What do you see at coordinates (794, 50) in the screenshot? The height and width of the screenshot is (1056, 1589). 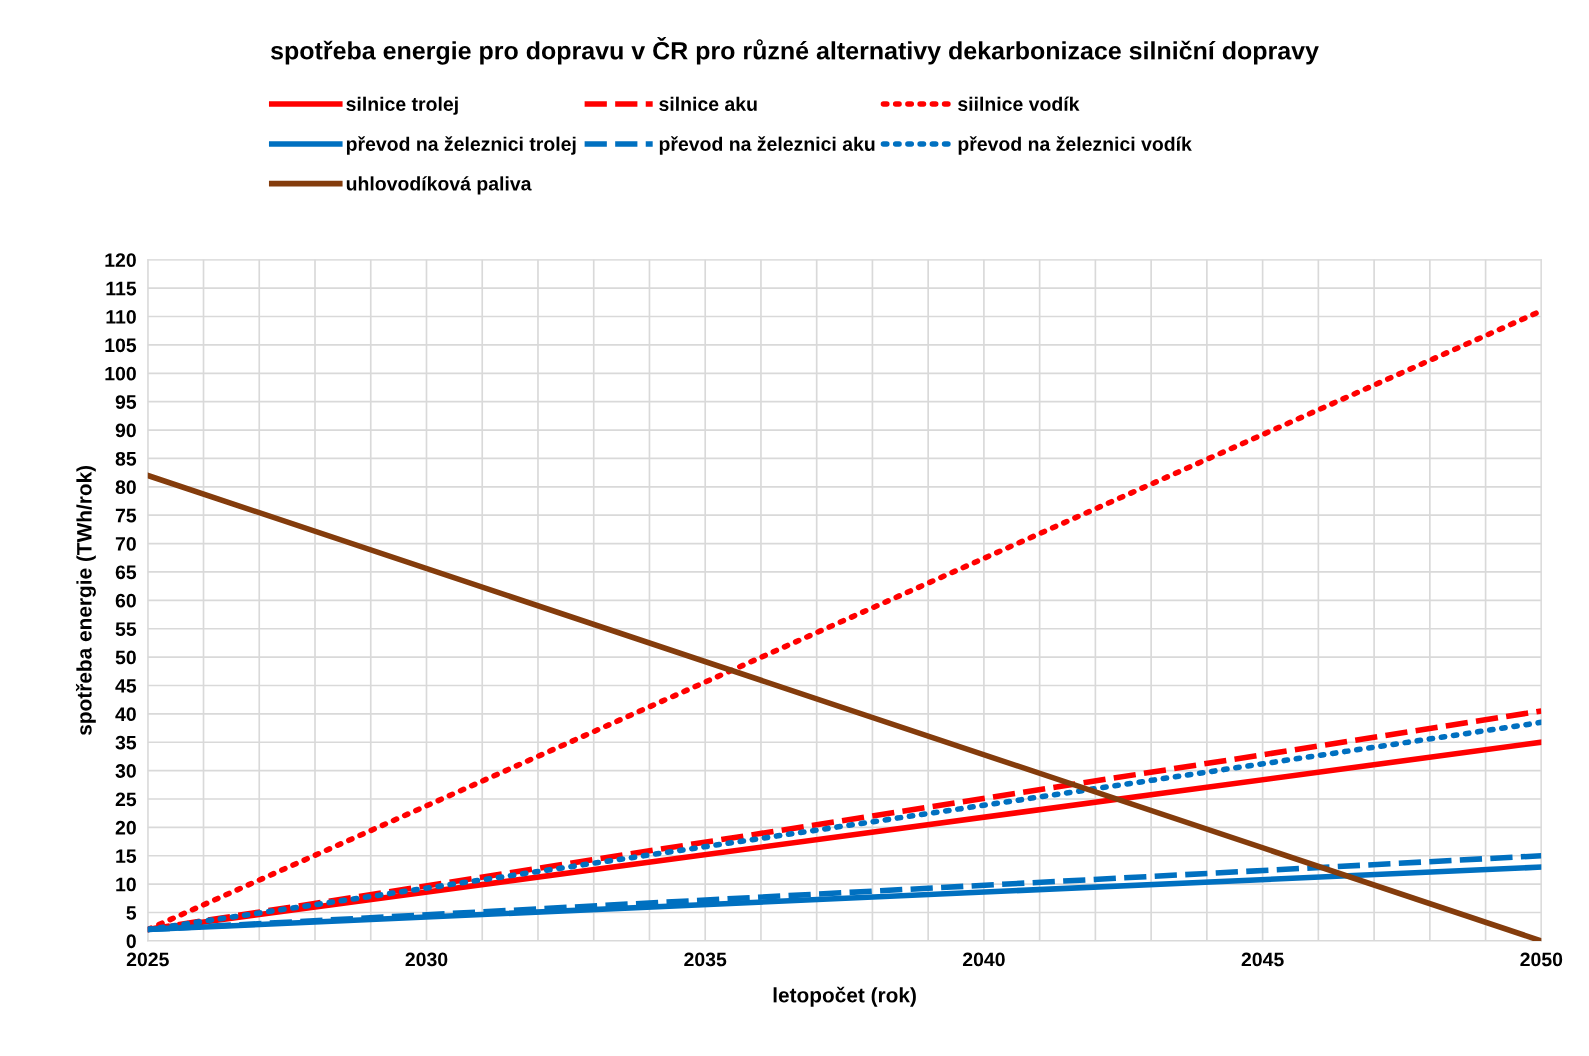 I see `chart-title: spotřeba energie pro dopravu v ČR pro různé alternativy dekarbonizace silniční dopravy` at bounding box center [794, 50].